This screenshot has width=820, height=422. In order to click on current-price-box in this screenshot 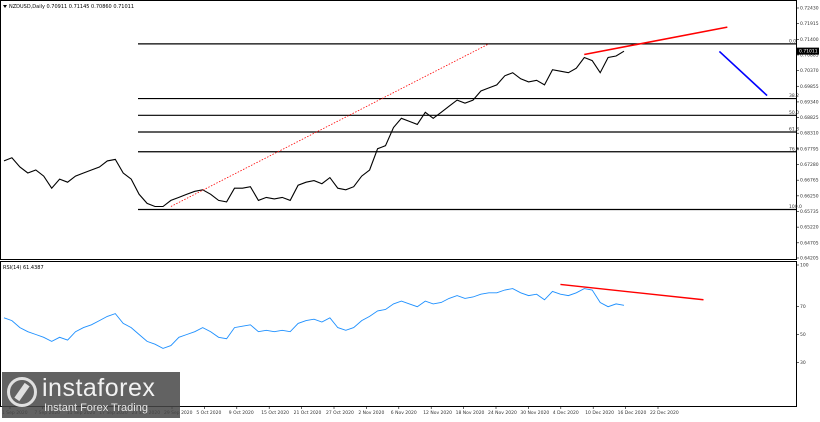, I will do `click(808, 51)`.